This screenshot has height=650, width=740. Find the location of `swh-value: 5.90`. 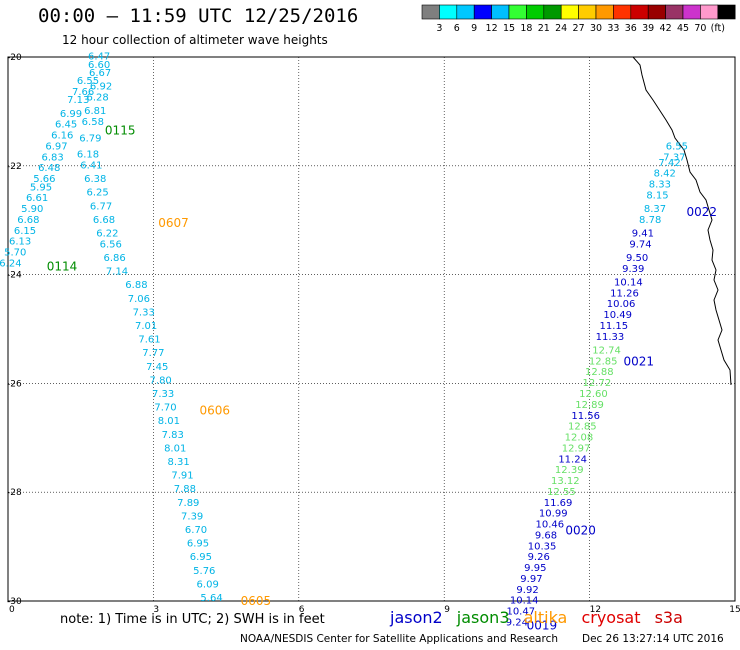

swh-value: 5.90 is located at coordinates (32, 209).